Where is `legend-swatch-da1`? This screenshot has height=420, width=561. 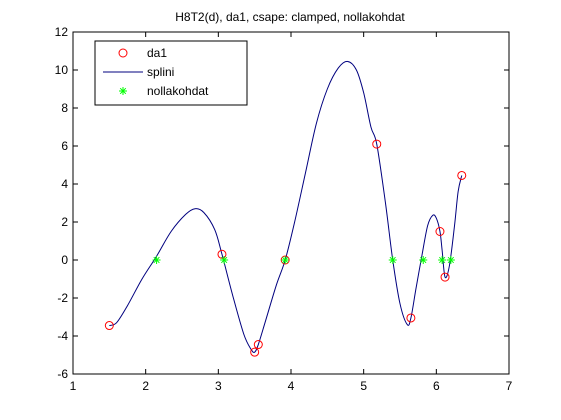 legend-swatch-da1 is located at coordinates (123, 53).